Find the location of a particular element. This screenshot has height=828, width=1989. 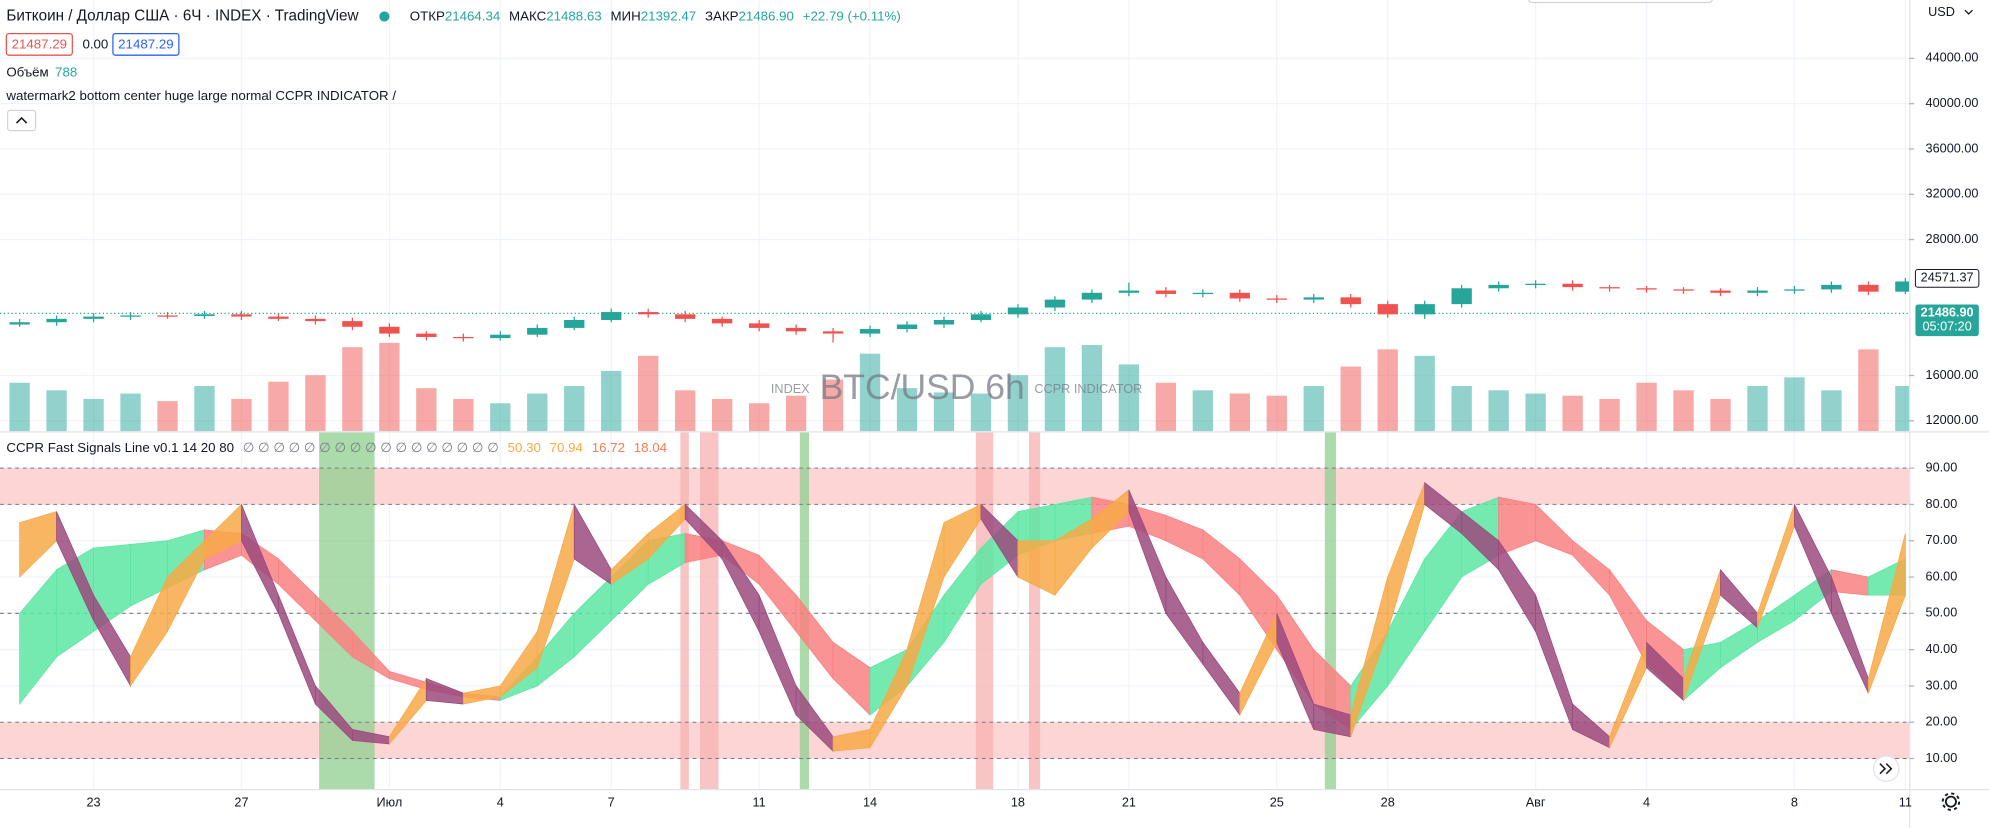

legend-value: 16.72 is located at coordinates (608, 446).